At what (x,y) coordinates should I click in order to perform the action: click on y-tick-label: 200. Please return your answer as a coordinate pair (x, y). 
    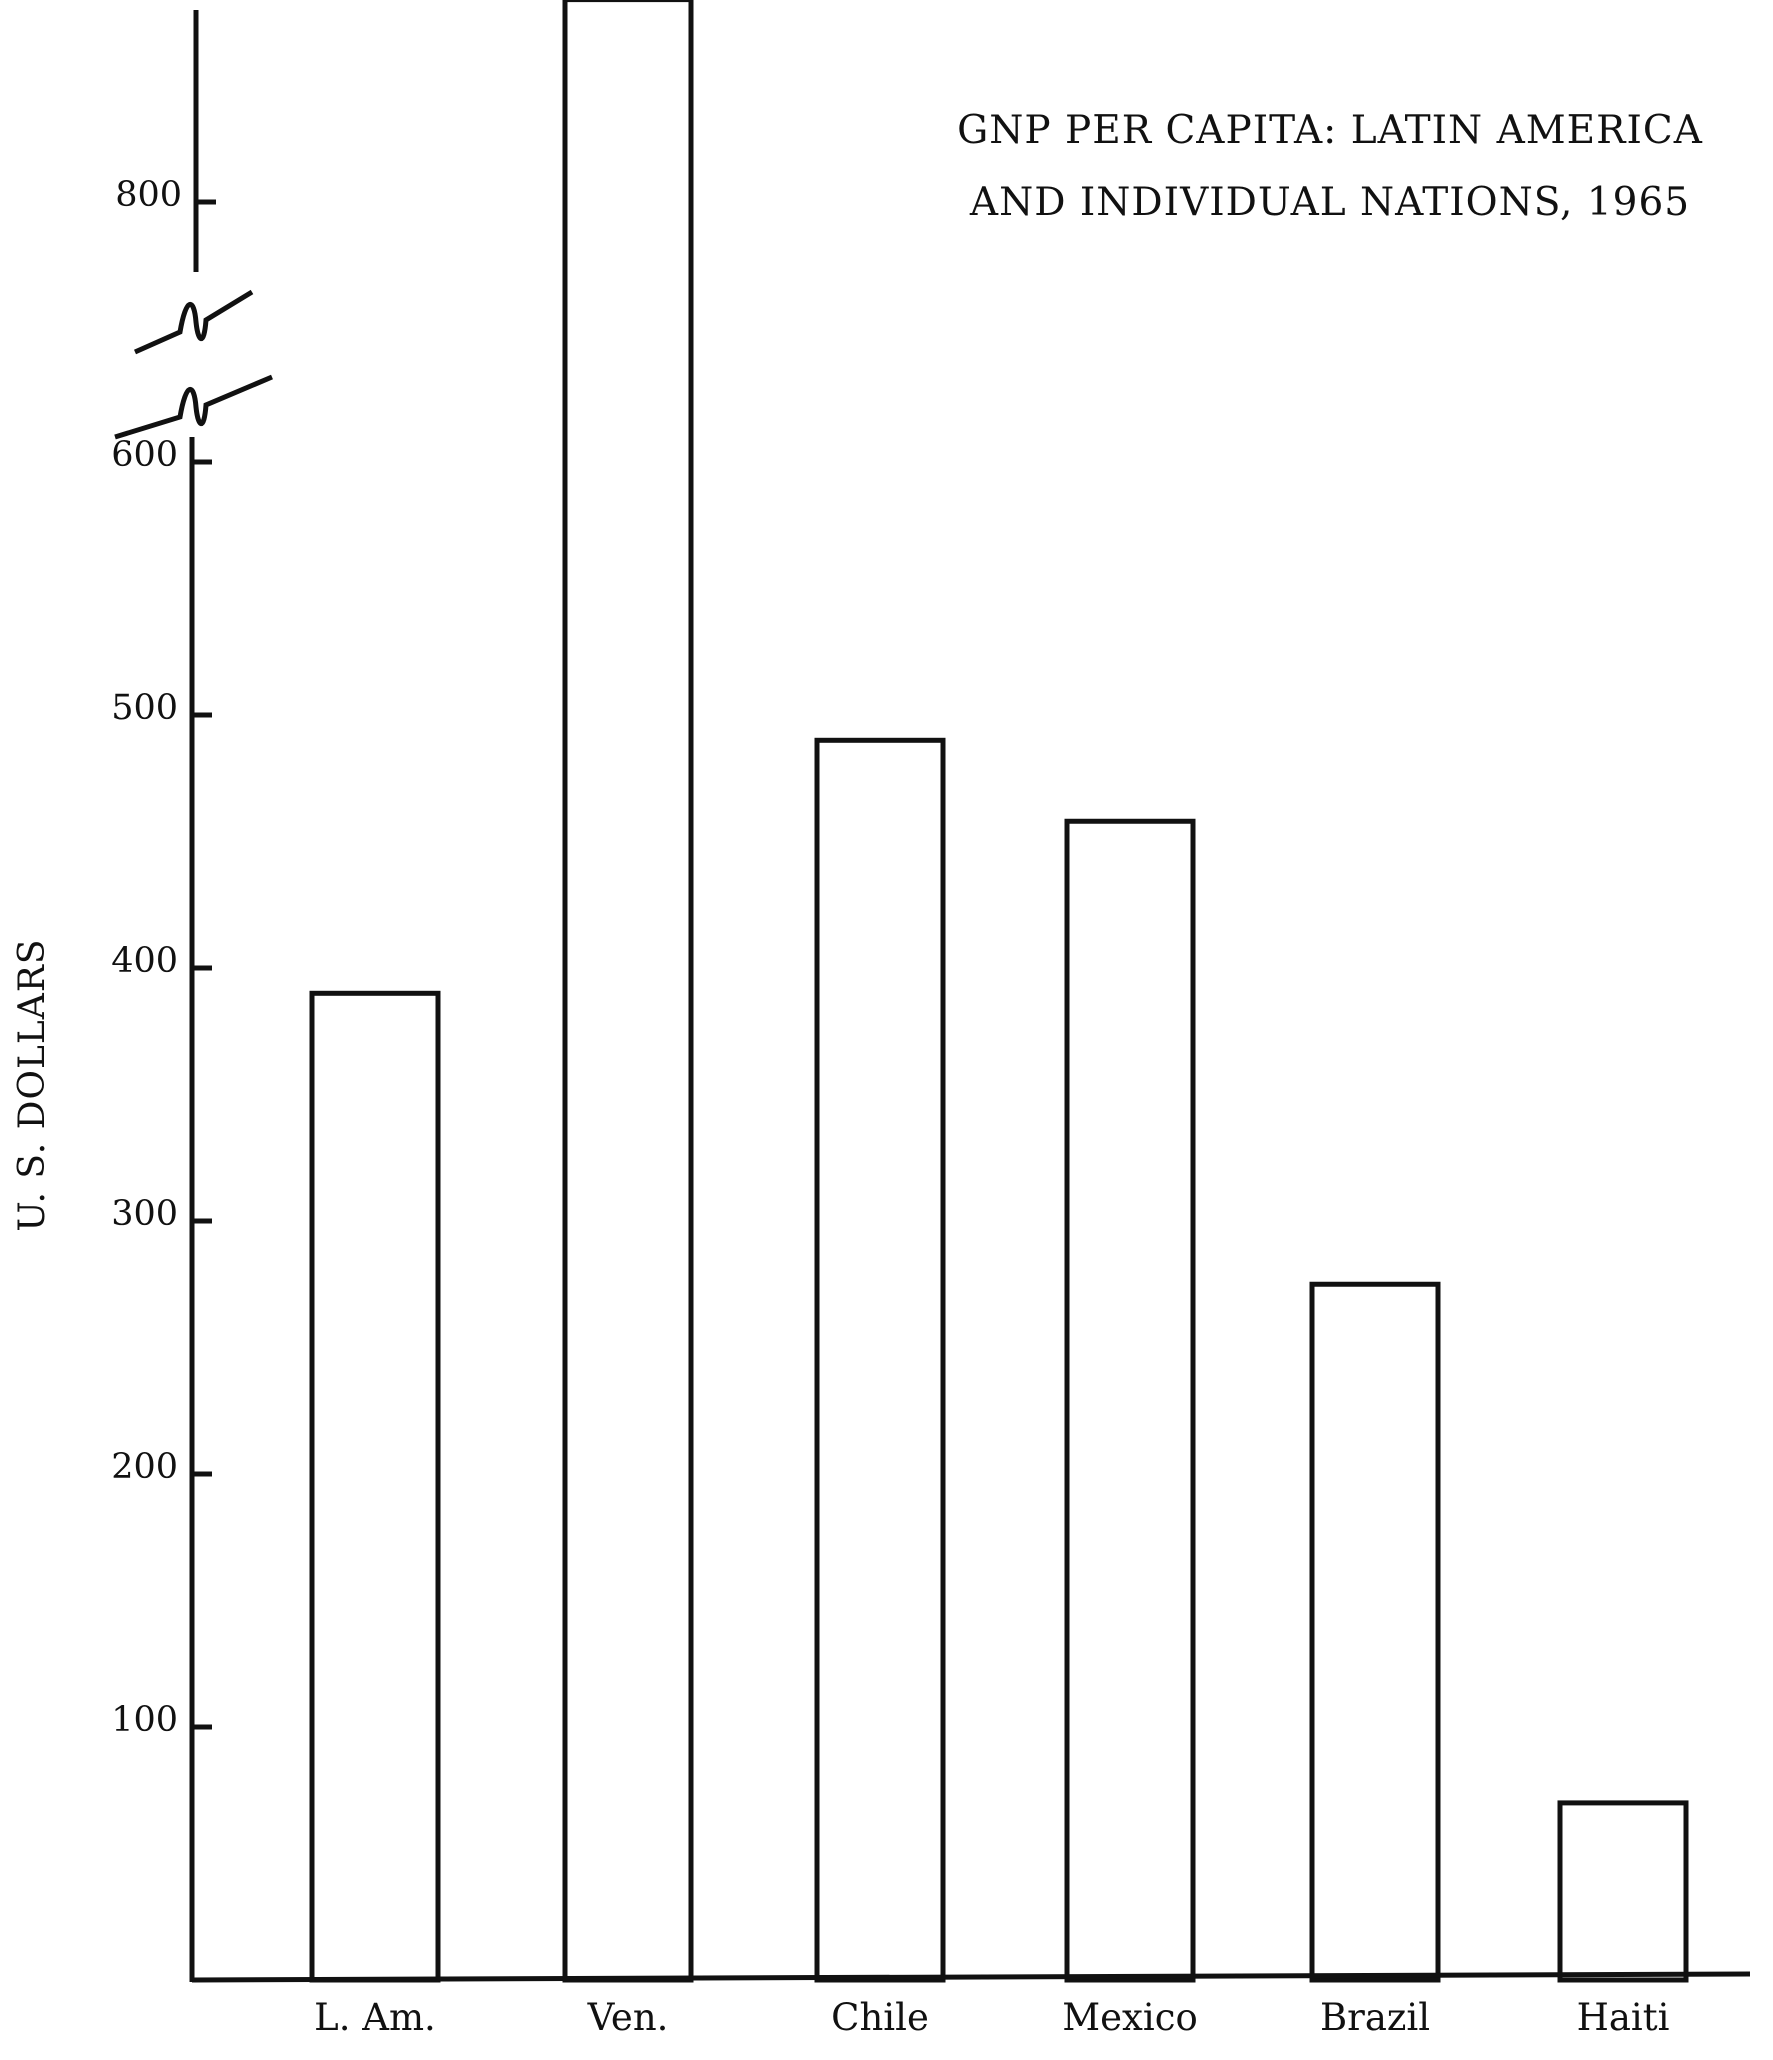
    Looking at the image, I should click on (144, 1467).